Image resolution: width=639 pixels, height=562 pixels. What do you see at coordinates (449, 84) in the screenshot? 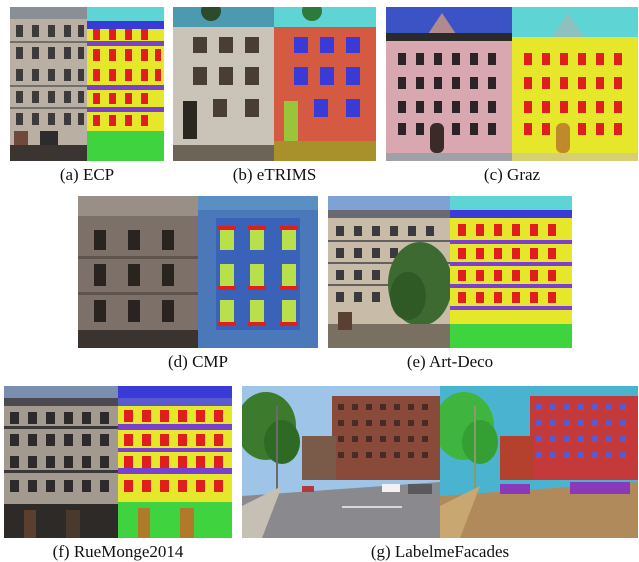
I see `photo-graz` at bounding box center [449, 84].